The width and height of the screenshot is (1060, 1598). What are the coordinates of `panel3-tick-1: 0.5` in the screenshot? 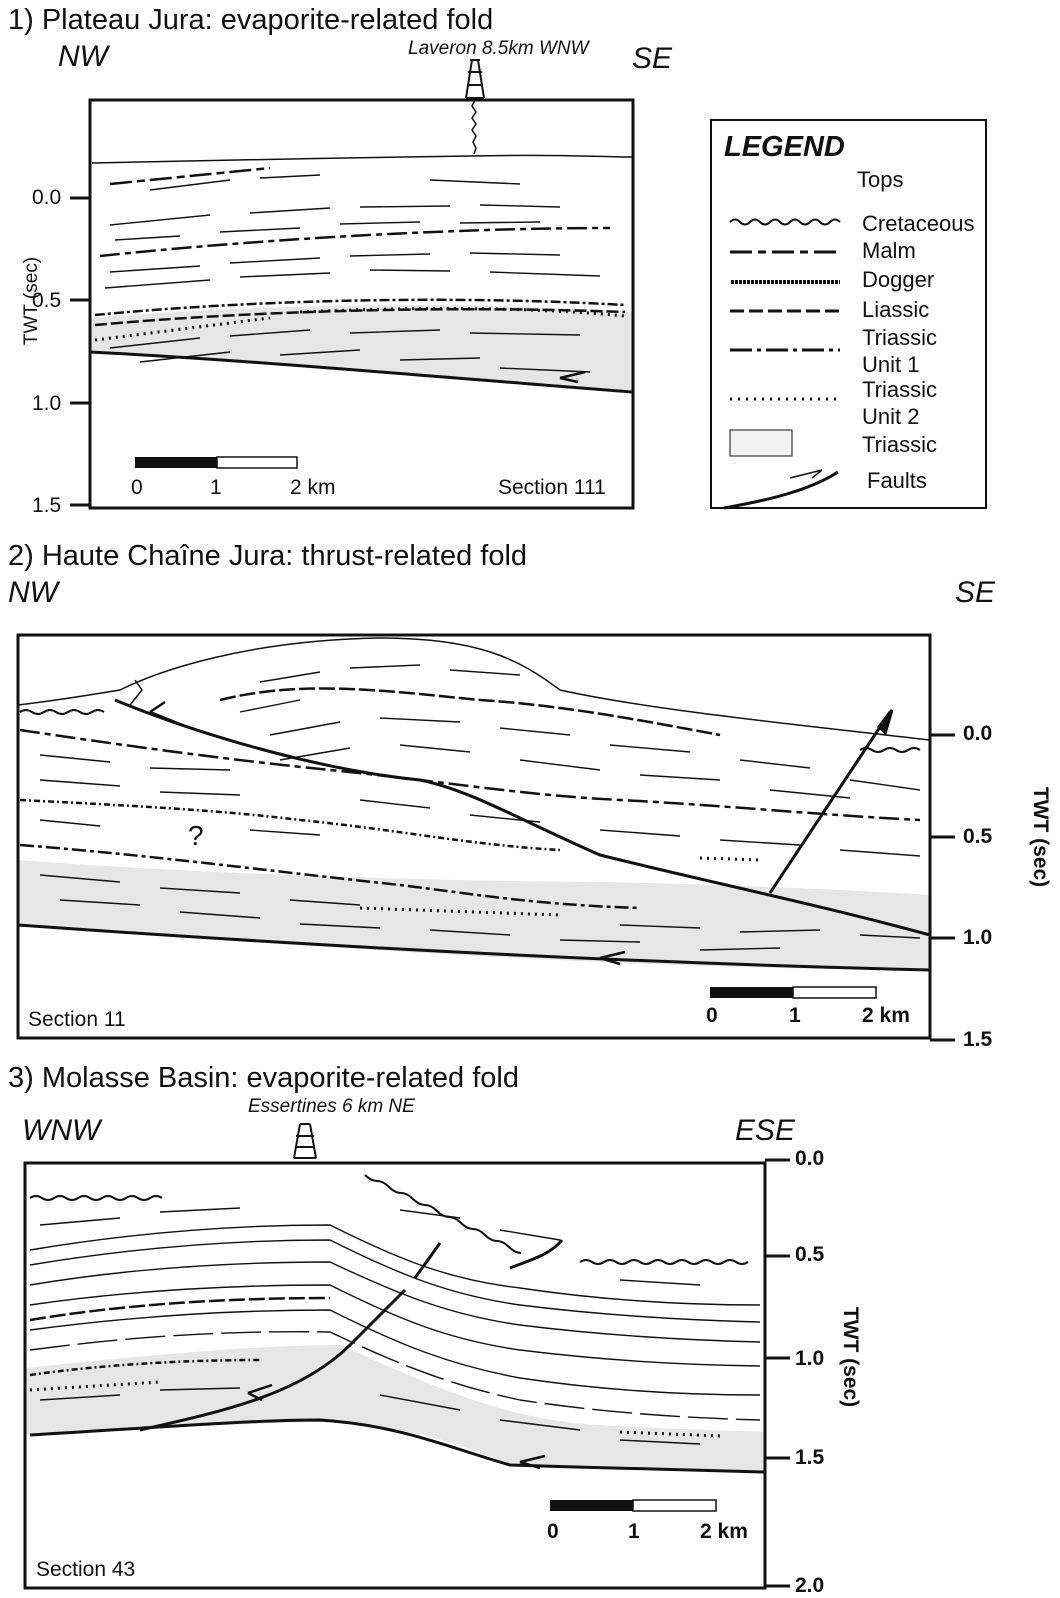 It's located at (810, 1254).